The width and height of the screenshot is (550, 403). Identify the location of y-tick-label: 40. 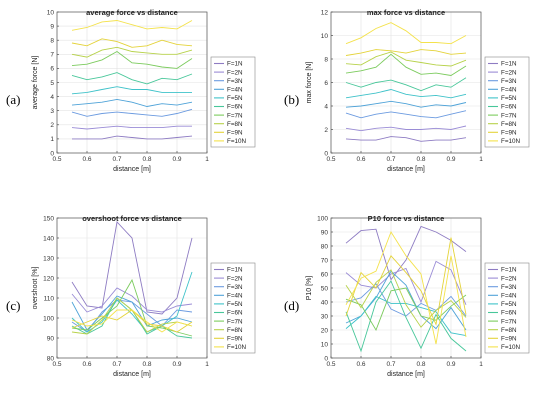
(325, 302).